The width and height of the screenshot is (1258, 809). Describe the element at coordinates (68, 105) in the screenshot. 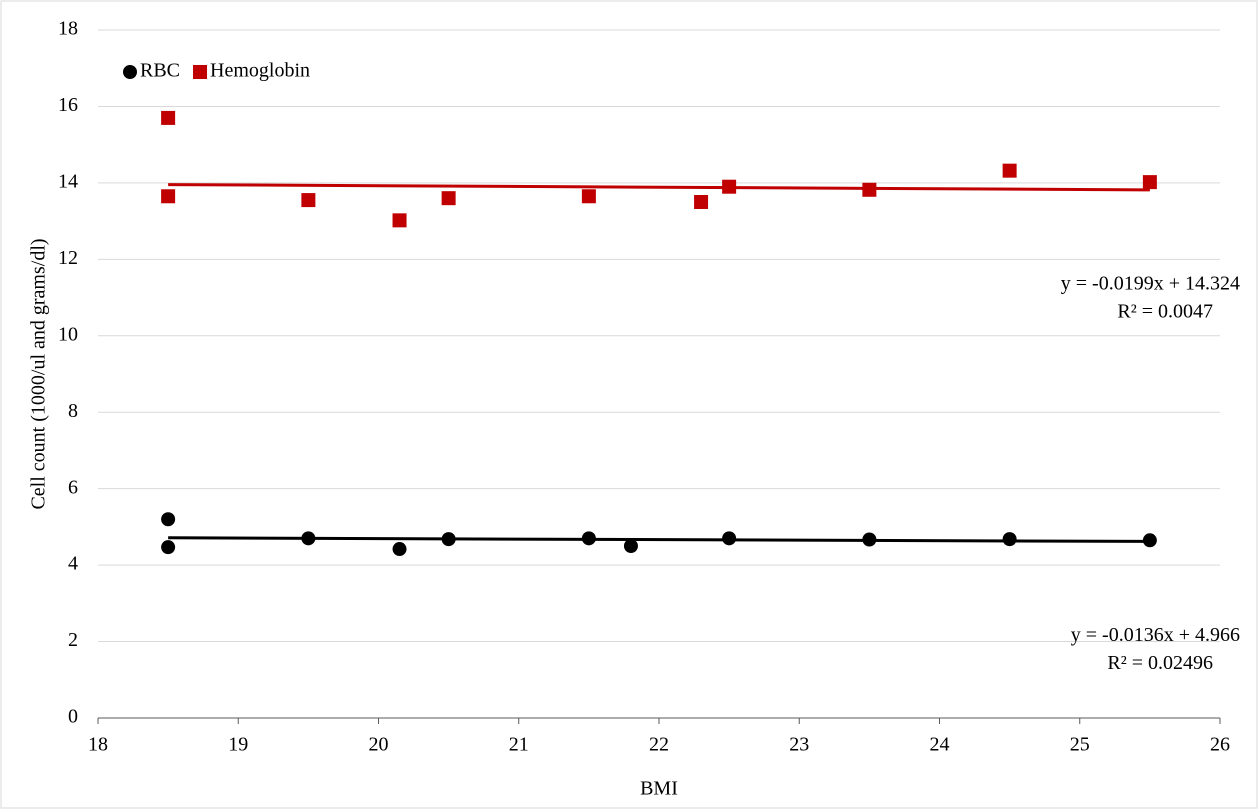

I see `y-tick-label: 16` at that location.